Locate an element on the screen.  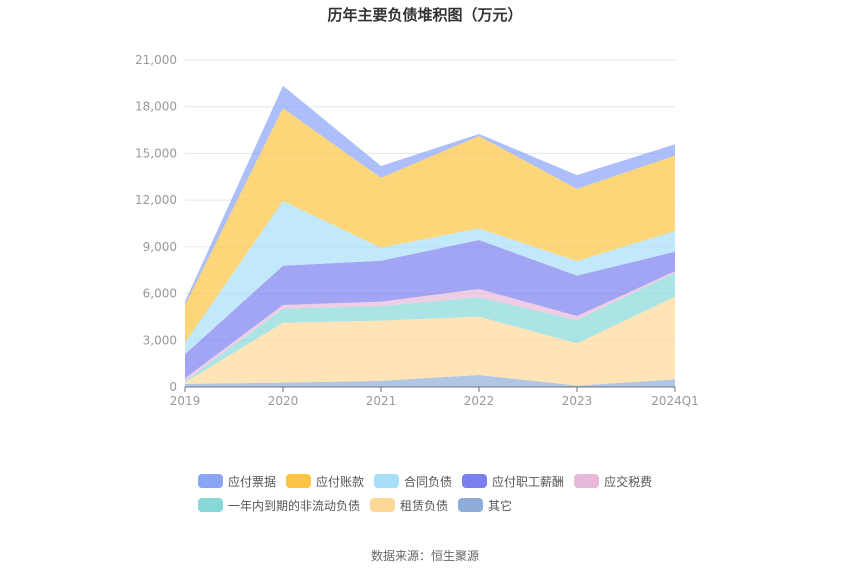
y-tick-label: 9,000 is located at coordinates (160, 247).